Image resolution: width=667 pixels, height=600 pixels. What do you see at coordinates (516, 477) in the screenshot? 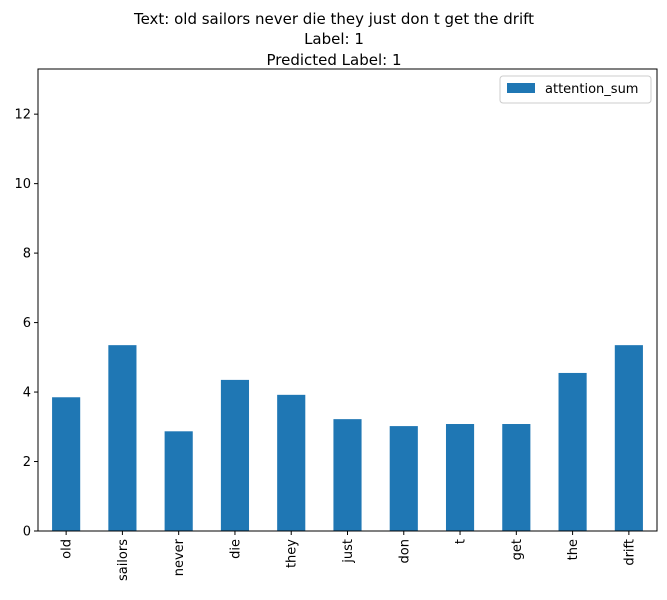
I see `bar-get` at bounding box center [516, 477].